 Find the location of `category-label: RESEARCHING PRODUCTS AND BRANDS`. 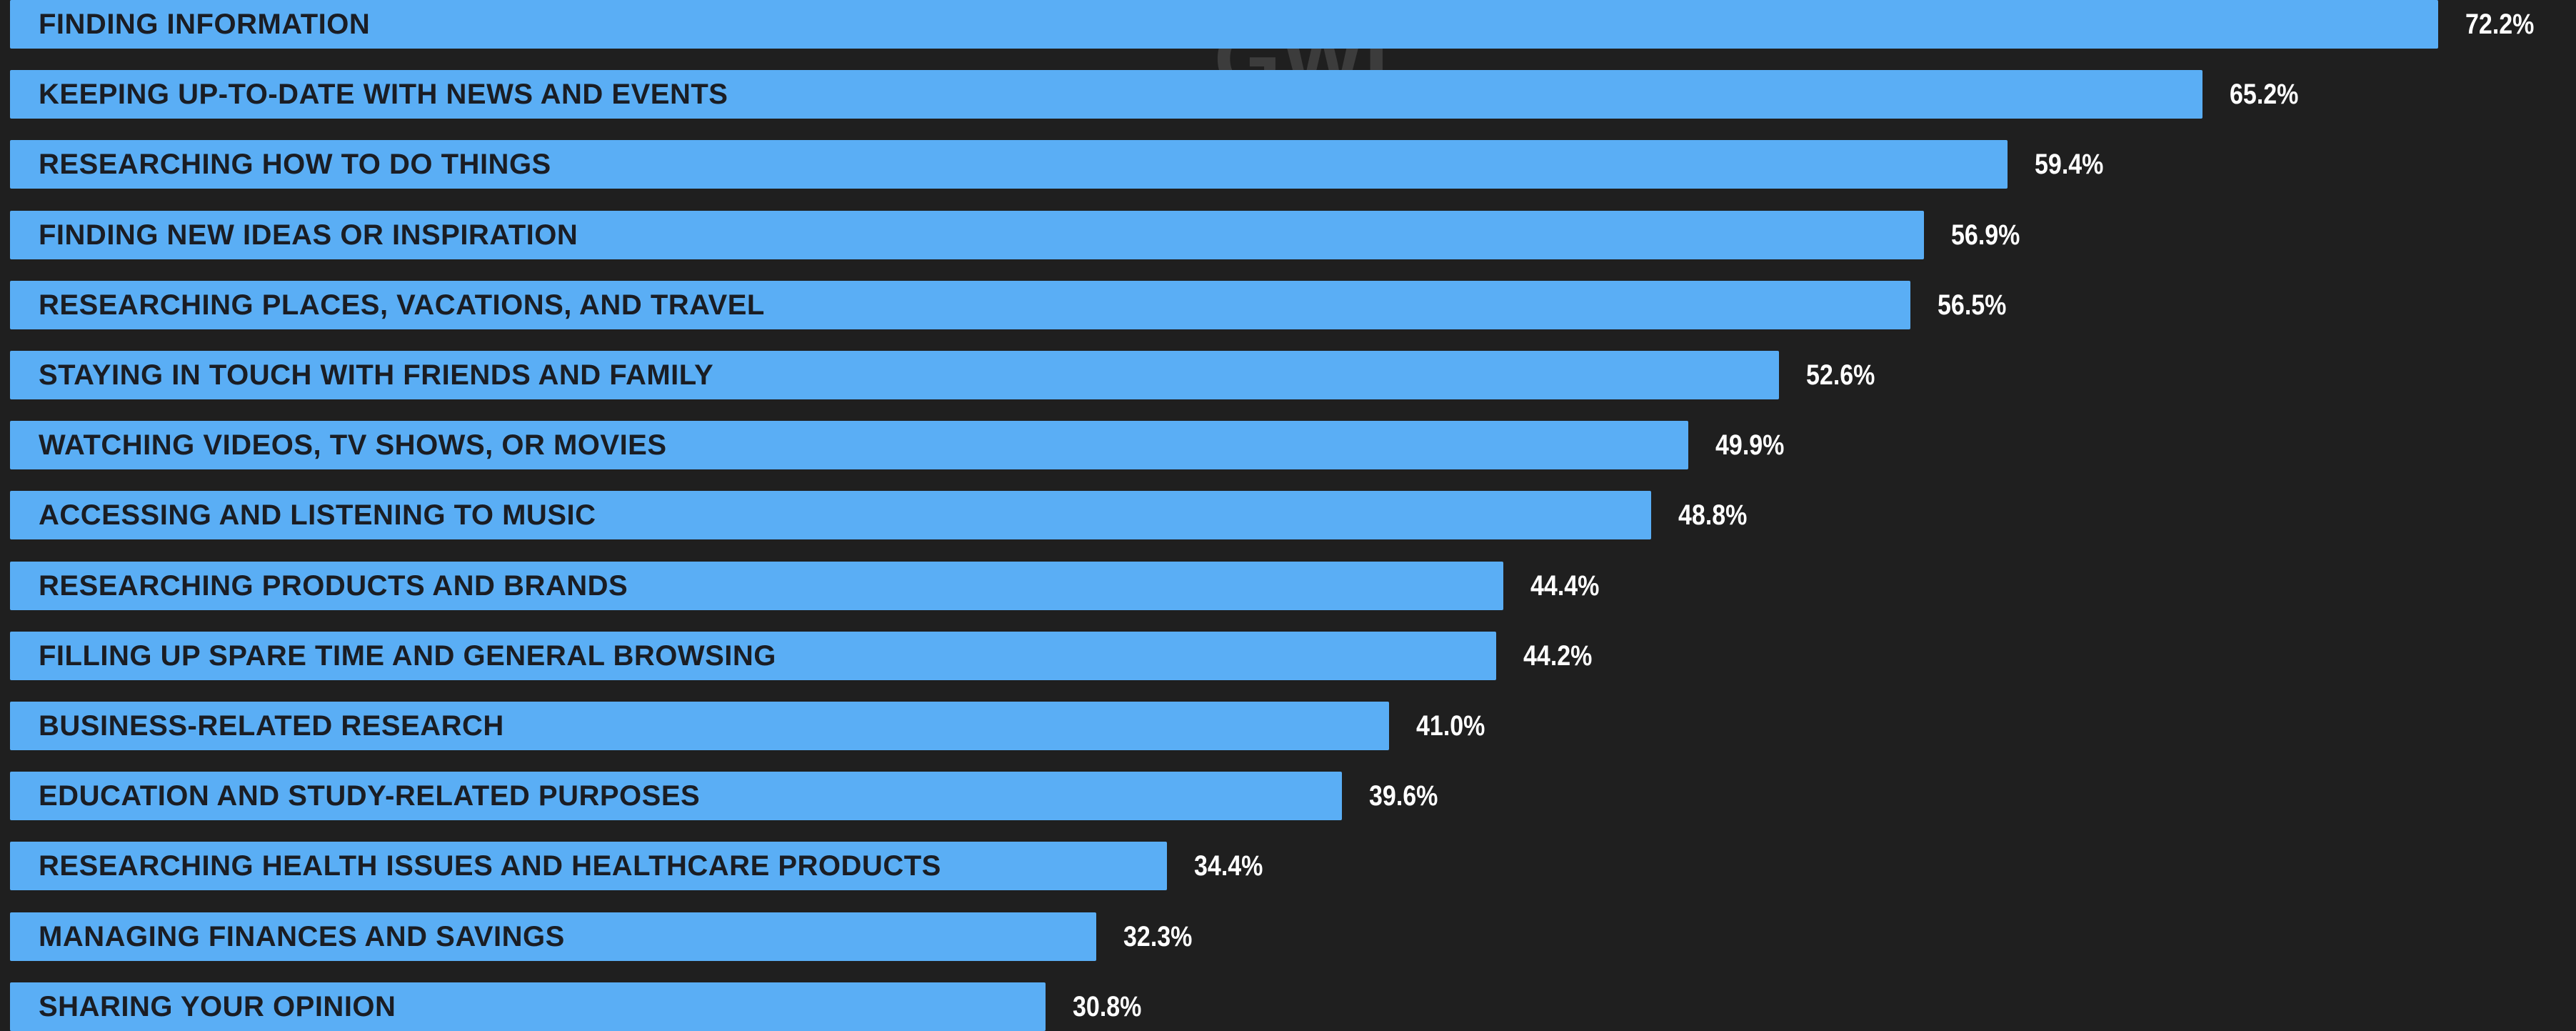

category-label: RESEARCHING PRODUCTS AND BRANDS is located at coordinates (333, 586).